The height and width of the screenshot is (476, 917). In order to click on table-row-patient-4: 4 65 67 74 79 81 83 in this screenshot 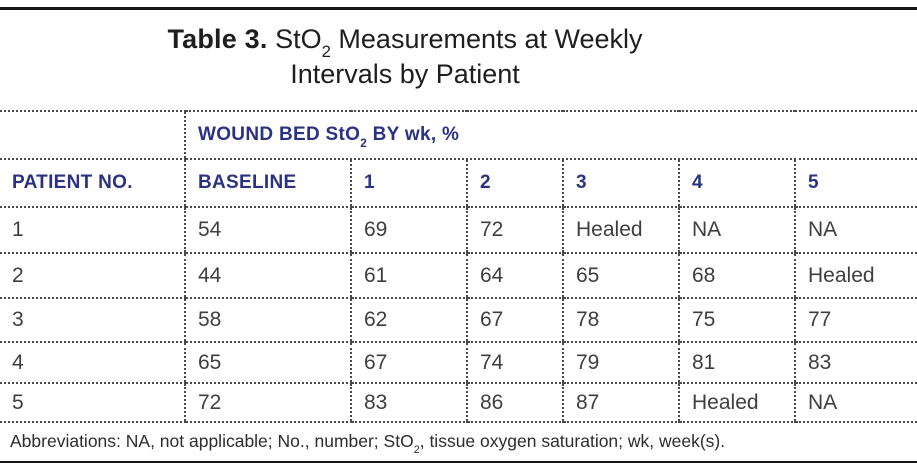, I will do `click(458, 363)`.